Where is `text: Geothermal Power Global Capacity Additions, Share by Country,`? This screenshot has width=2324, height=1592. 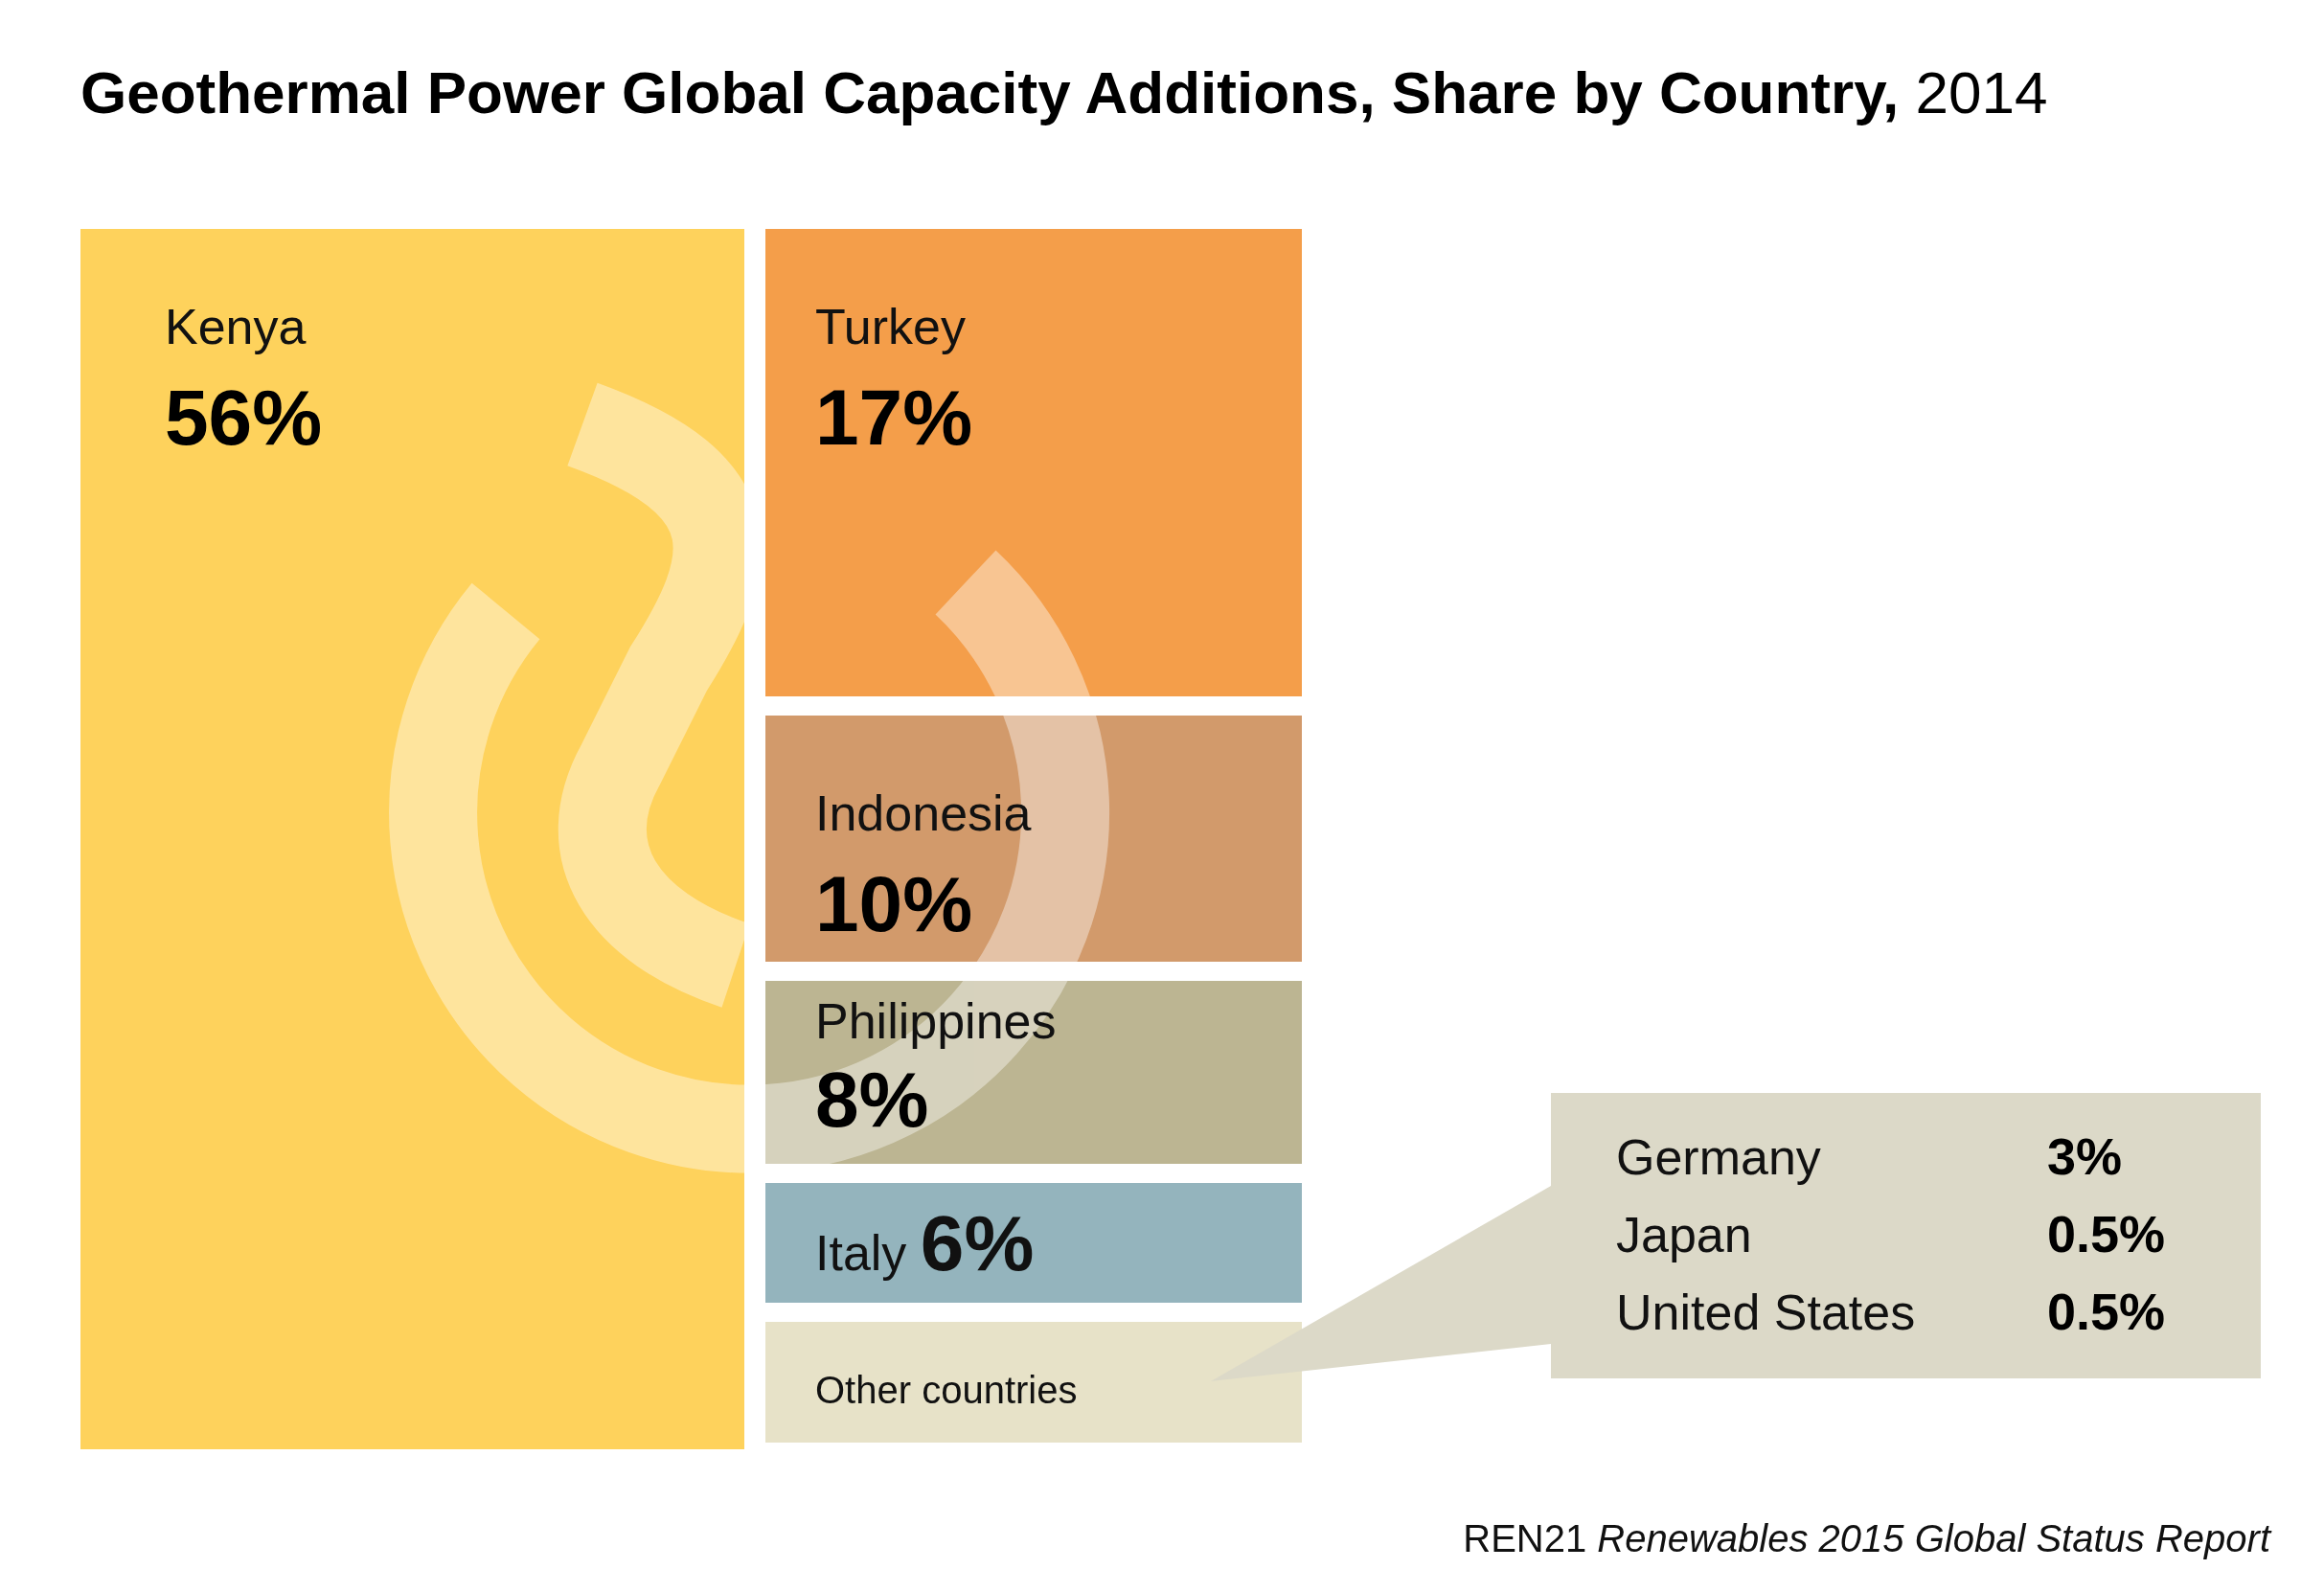 text: Geothermal Power Global Capacity Additions, Share by Country, is located at coordinates (990, 92).